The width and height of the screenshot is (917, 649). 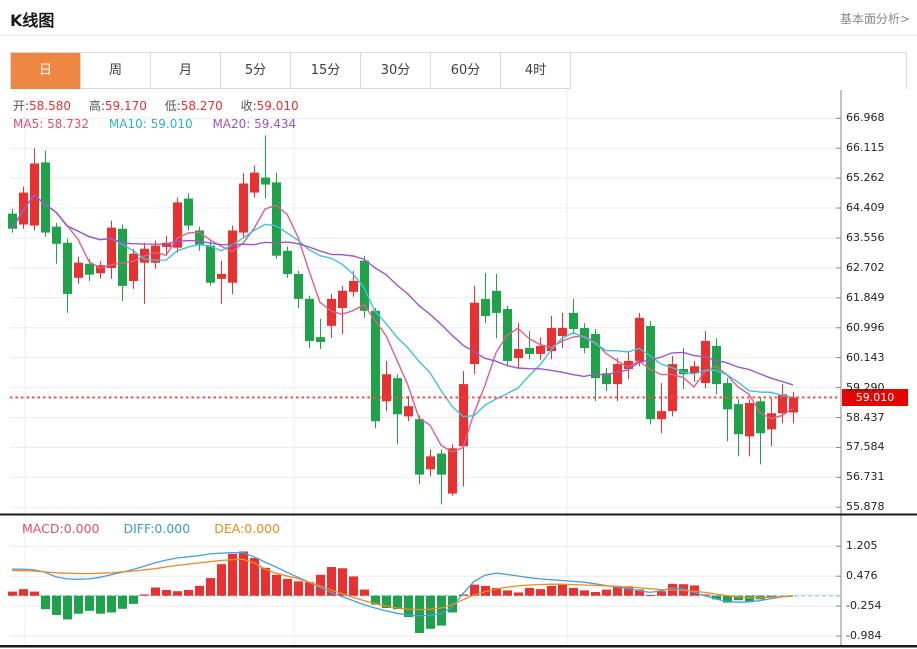 I want to click on tab-monthly: 月, so click(x=186, y=71).